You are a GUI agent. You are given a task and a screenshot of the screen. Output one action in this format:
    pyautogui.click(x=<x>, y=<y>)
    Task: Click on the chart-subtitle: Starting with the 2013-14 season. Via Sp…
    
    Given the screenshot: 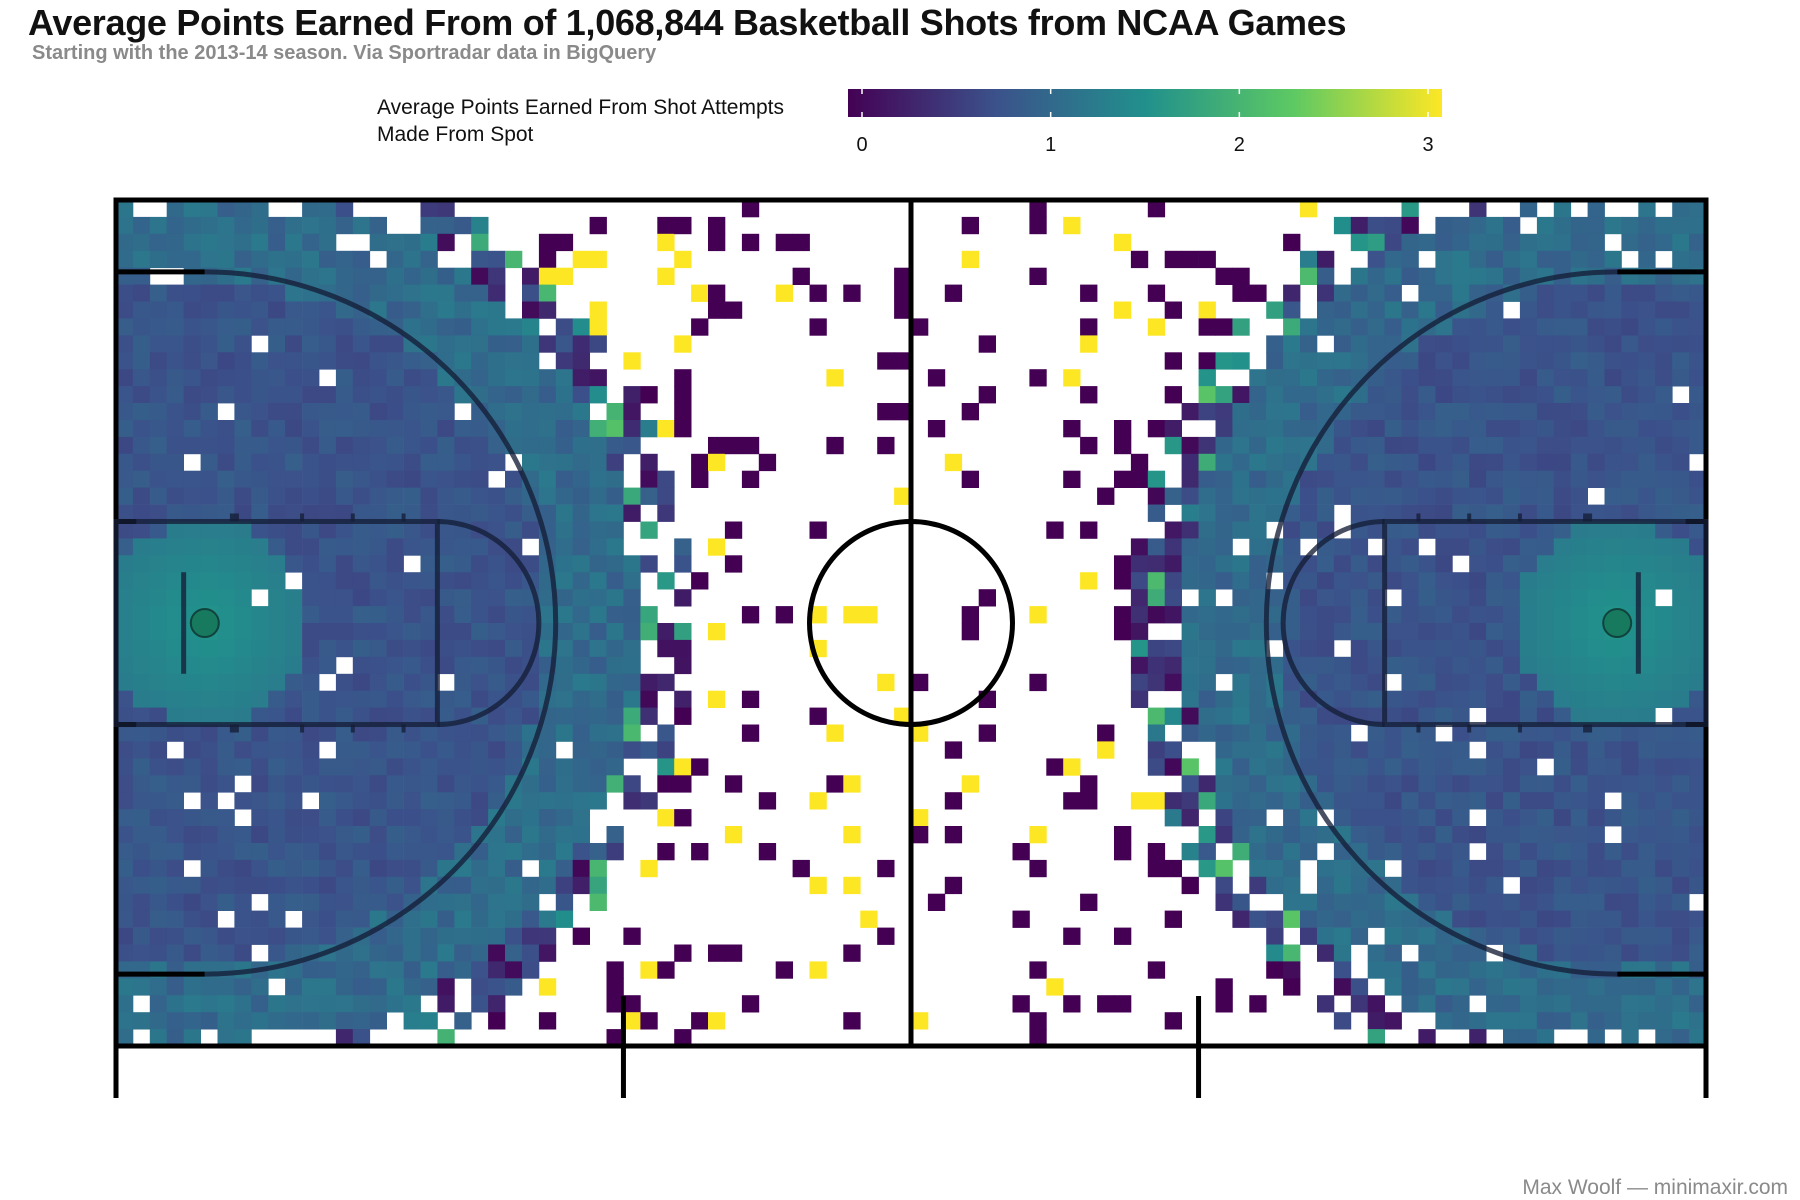 What is the action you would take?
    pyautogui.click(x=344, y=53)
    